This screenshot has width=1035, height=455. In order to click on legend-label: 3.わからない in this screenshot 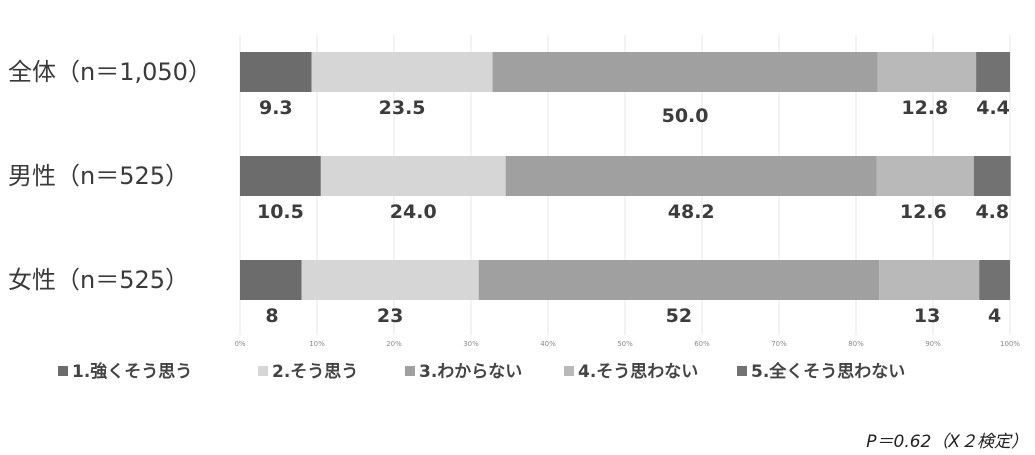, I will do `click(470, 372)`.